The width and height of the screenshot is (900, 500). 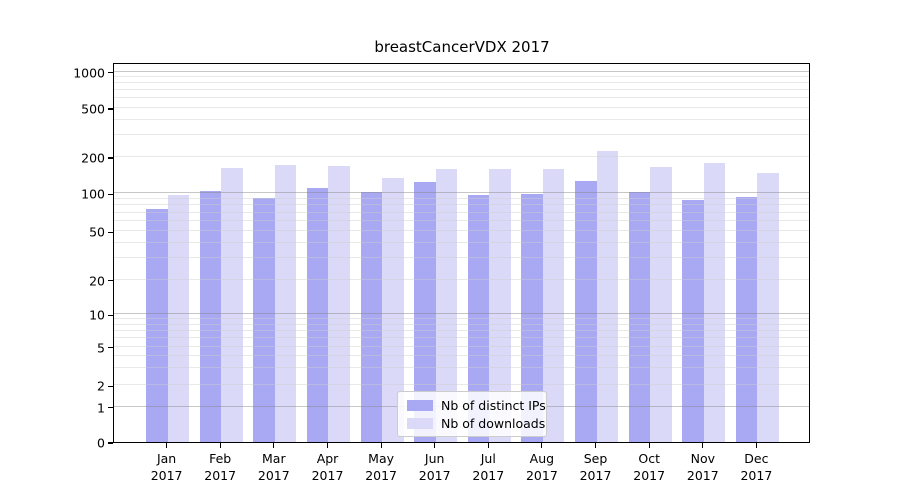 What do you see at coordinates (97, 281) in the screenshot?
I see `y-axis-tick-label: 20` at bounding box center [97, 281].